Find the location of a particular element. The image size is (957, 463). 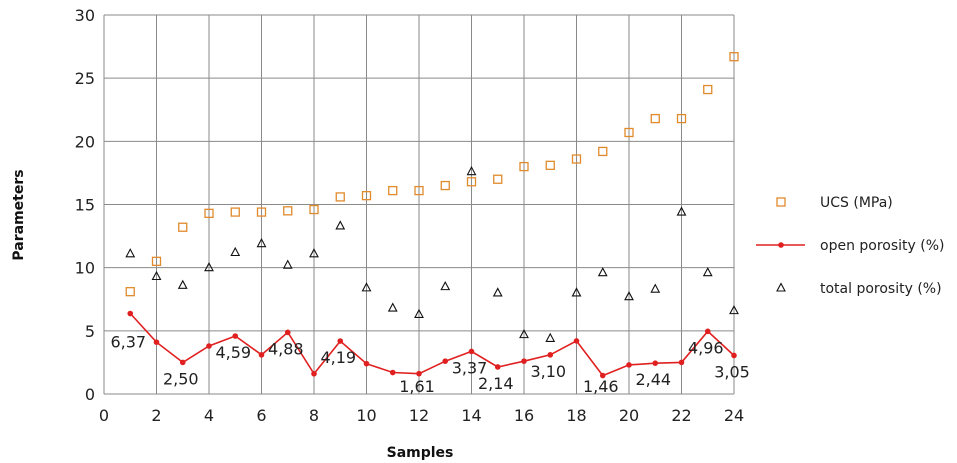

x-tick-label: 16 is located at coordinates (524, 415).